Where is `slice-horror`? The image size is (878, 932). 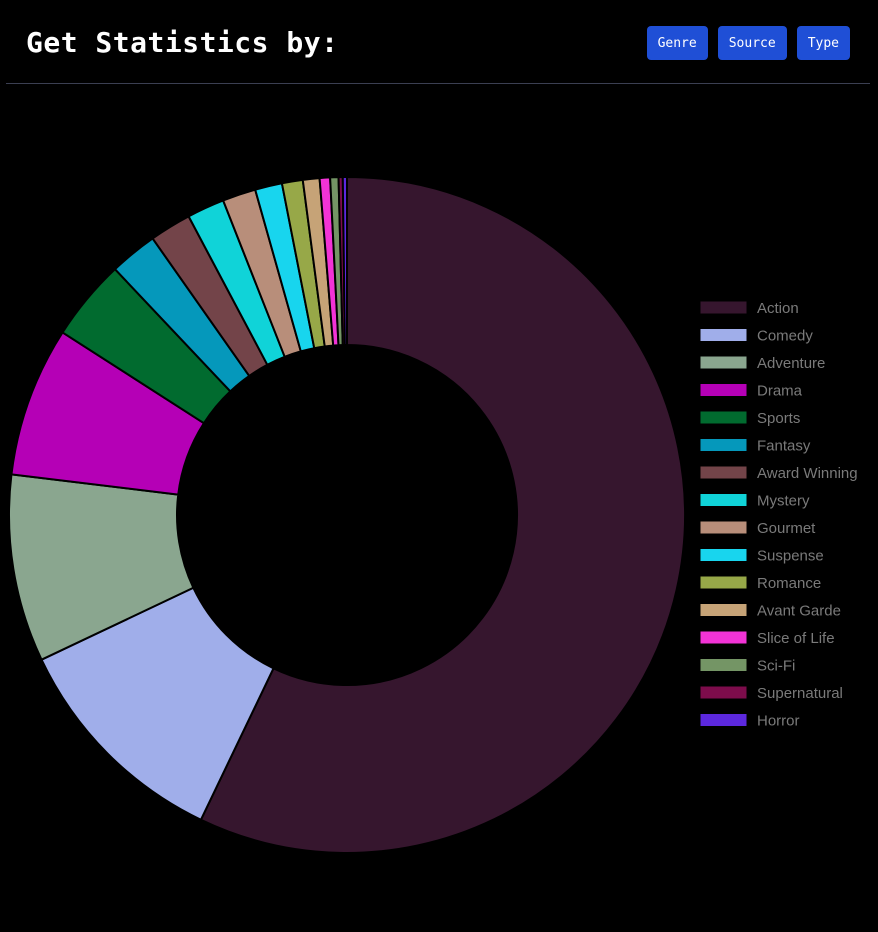
slice-horror is located at coordinates (344, 261).